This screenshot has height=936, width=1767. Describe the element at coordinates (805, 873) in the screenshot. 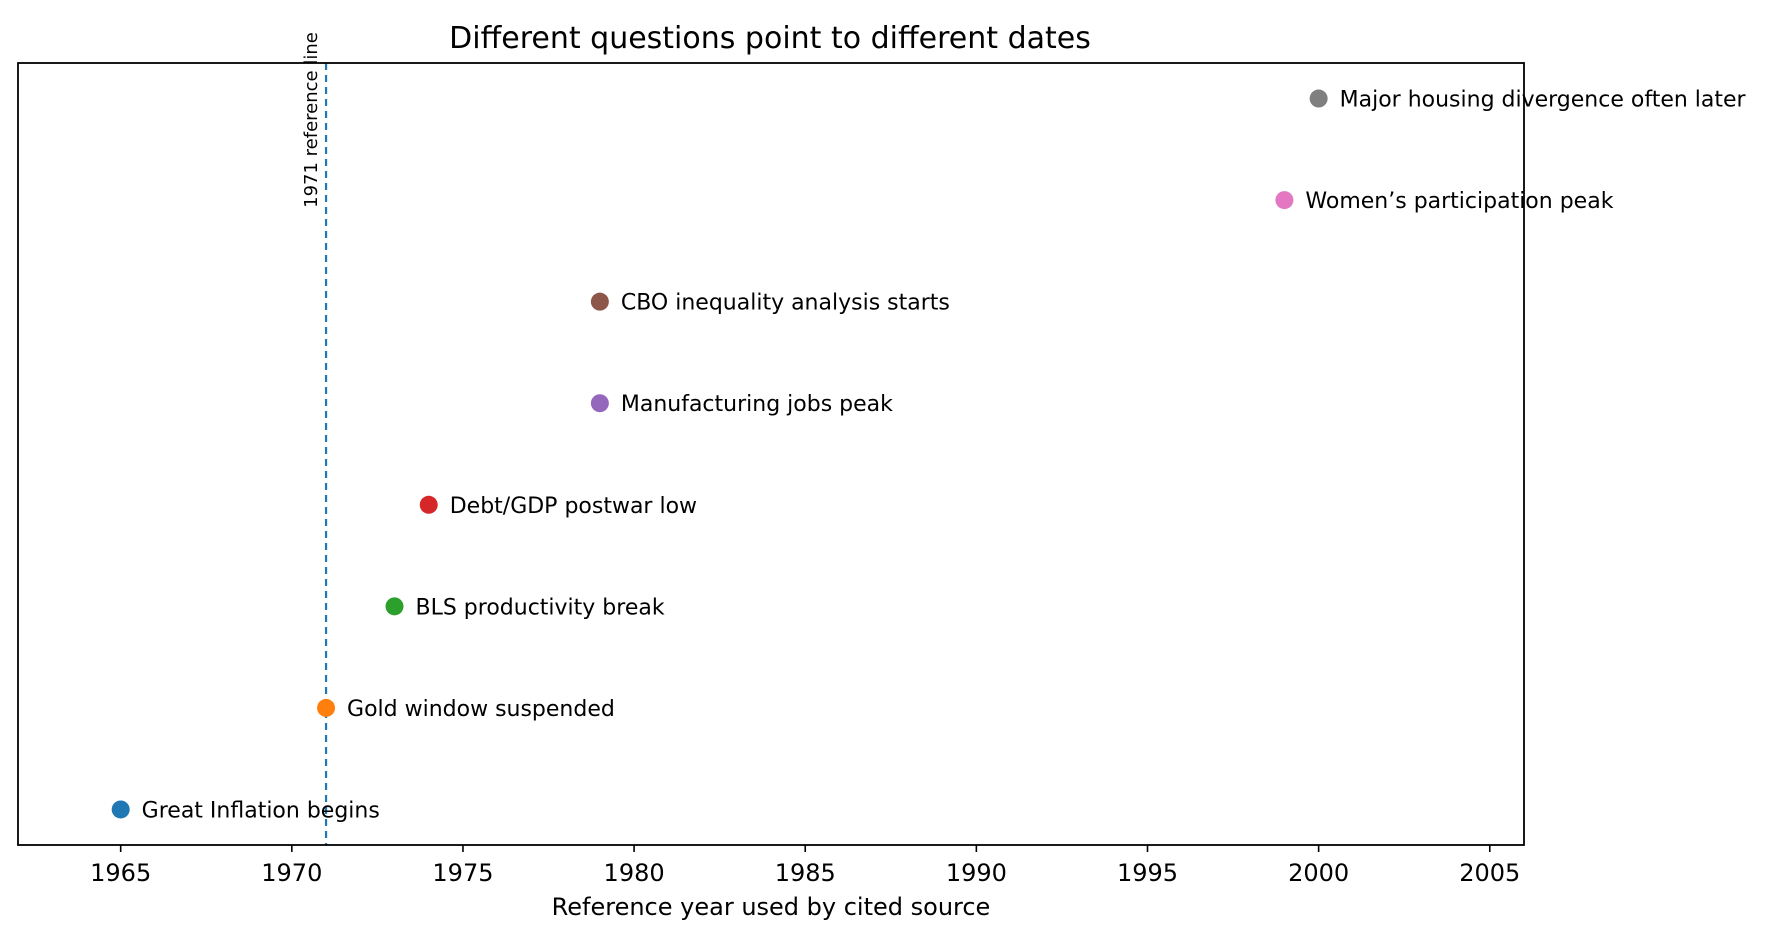

I see `x-tick-label: 1985` at that location.